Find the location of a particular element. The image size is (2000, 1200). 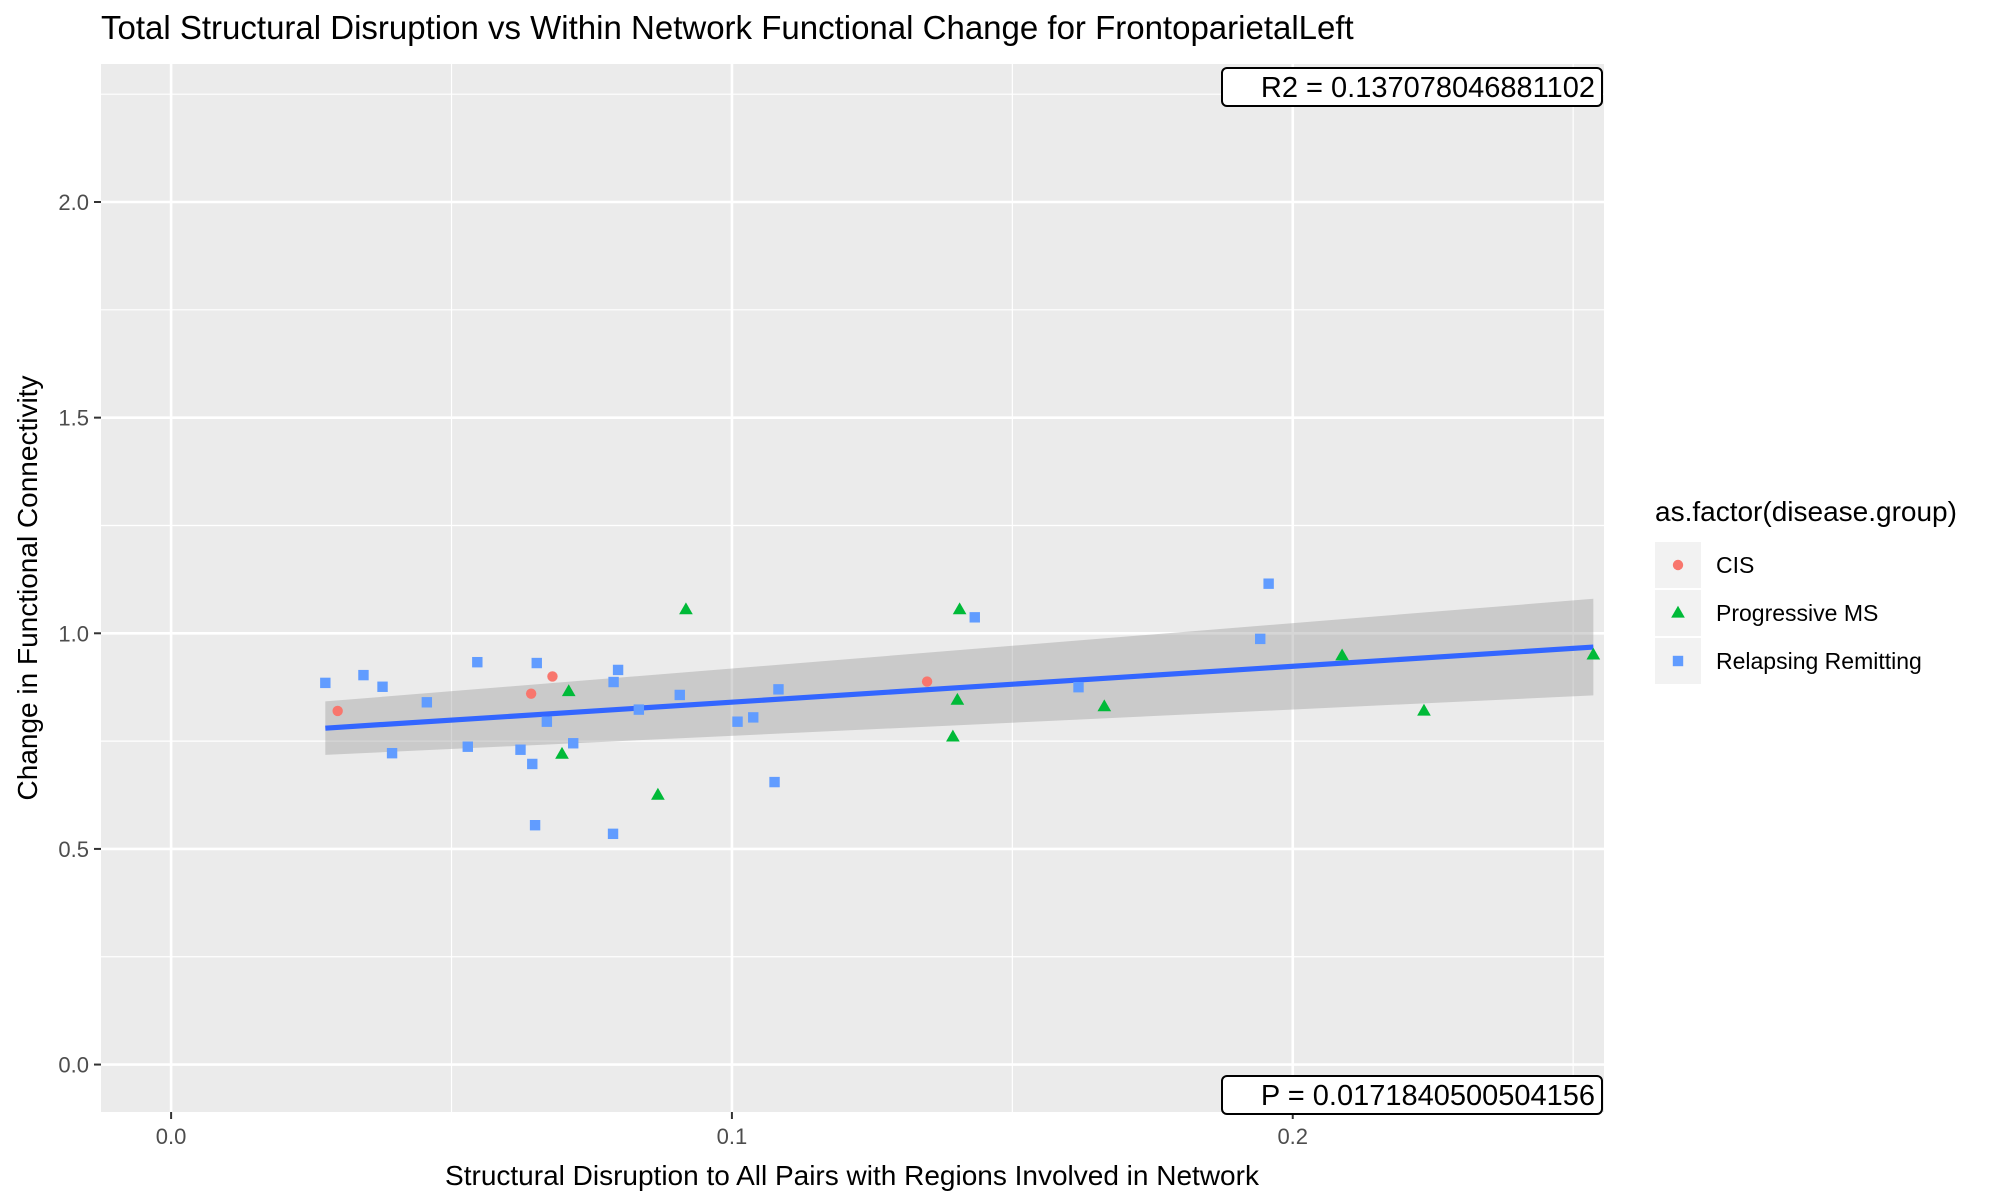

legend-marker-cis is located at coordinates (1678, 565).